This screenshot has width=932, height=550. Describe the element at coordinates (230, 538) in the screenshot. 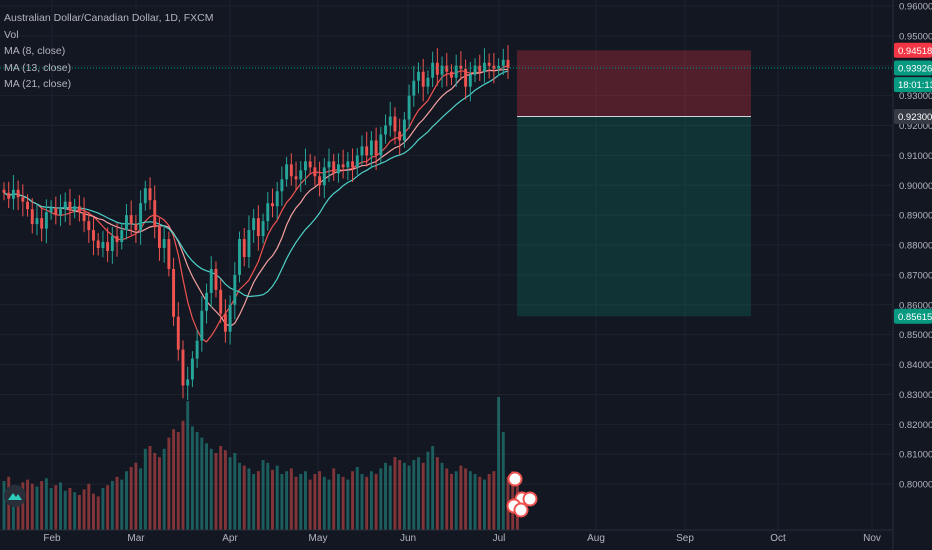

I see `x-tick-label: Apr` at that location.